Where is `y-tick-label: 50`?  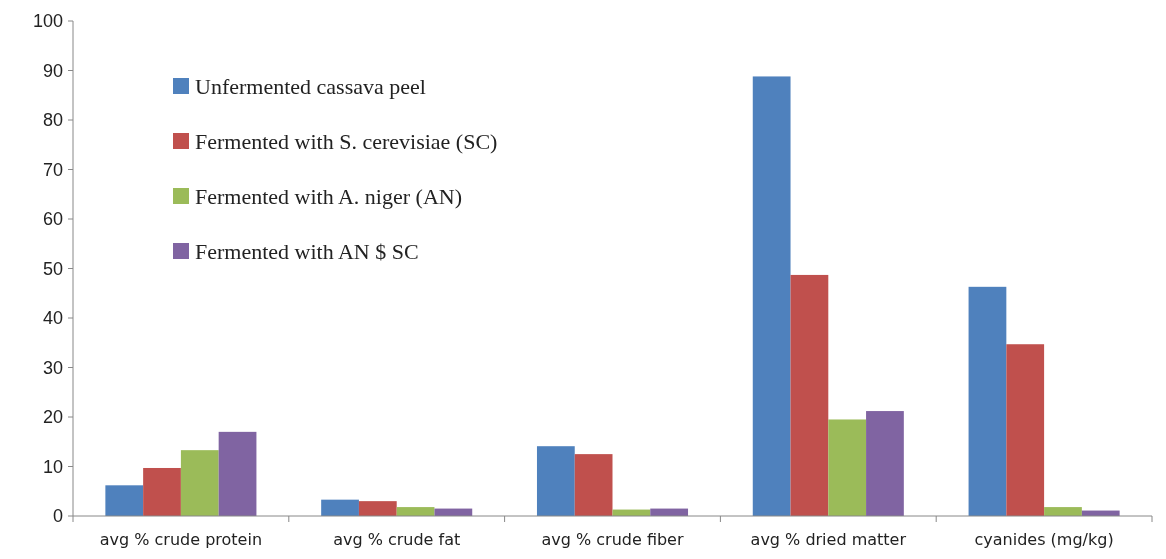 y-tick-label: 50 is located at coordinates (52, 268).